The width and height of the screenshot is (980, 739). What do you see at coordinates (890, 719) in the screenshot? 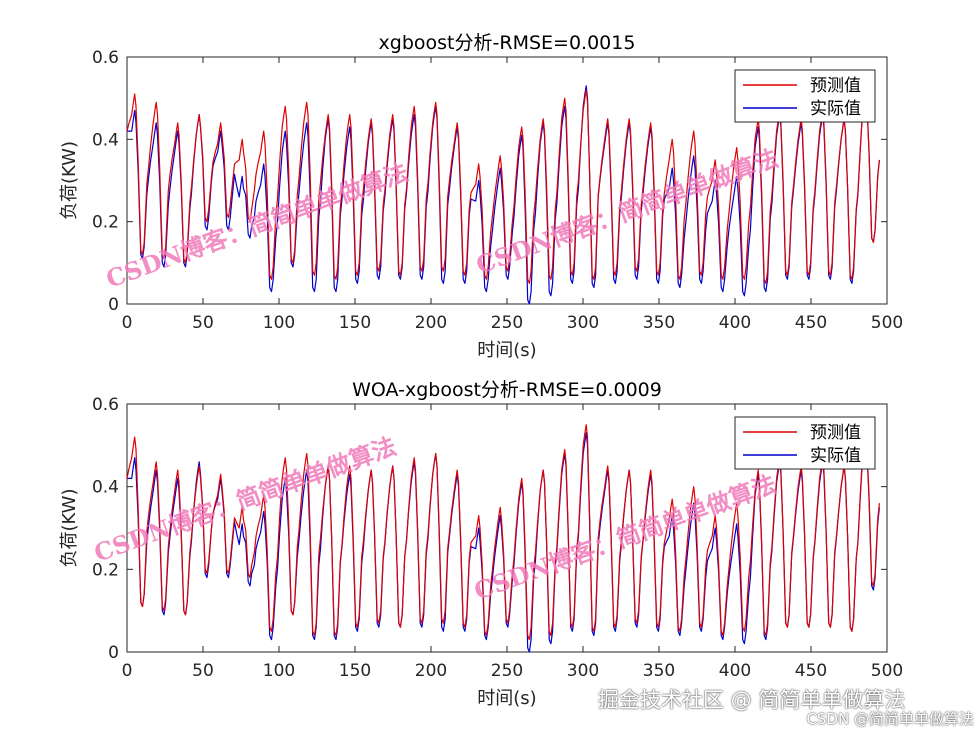
I see `credit-sub: CSDN @简简单单做算法` at bounding box center [890, 719].